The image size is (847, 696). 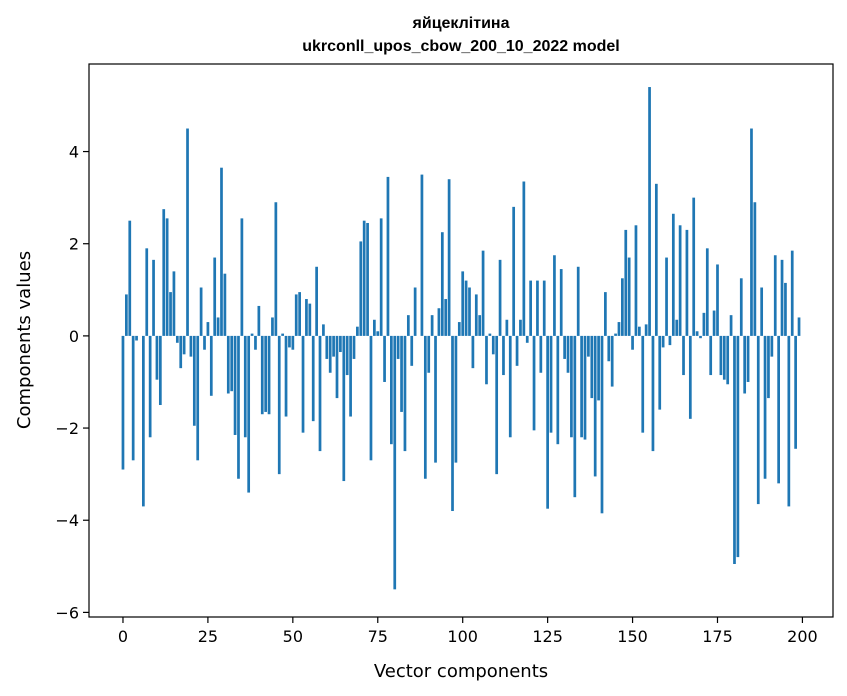 What do you see at coordinates (293, 636) in the screenshot?
I see `x-tick-label: 50` at bounding box center [293, 636].